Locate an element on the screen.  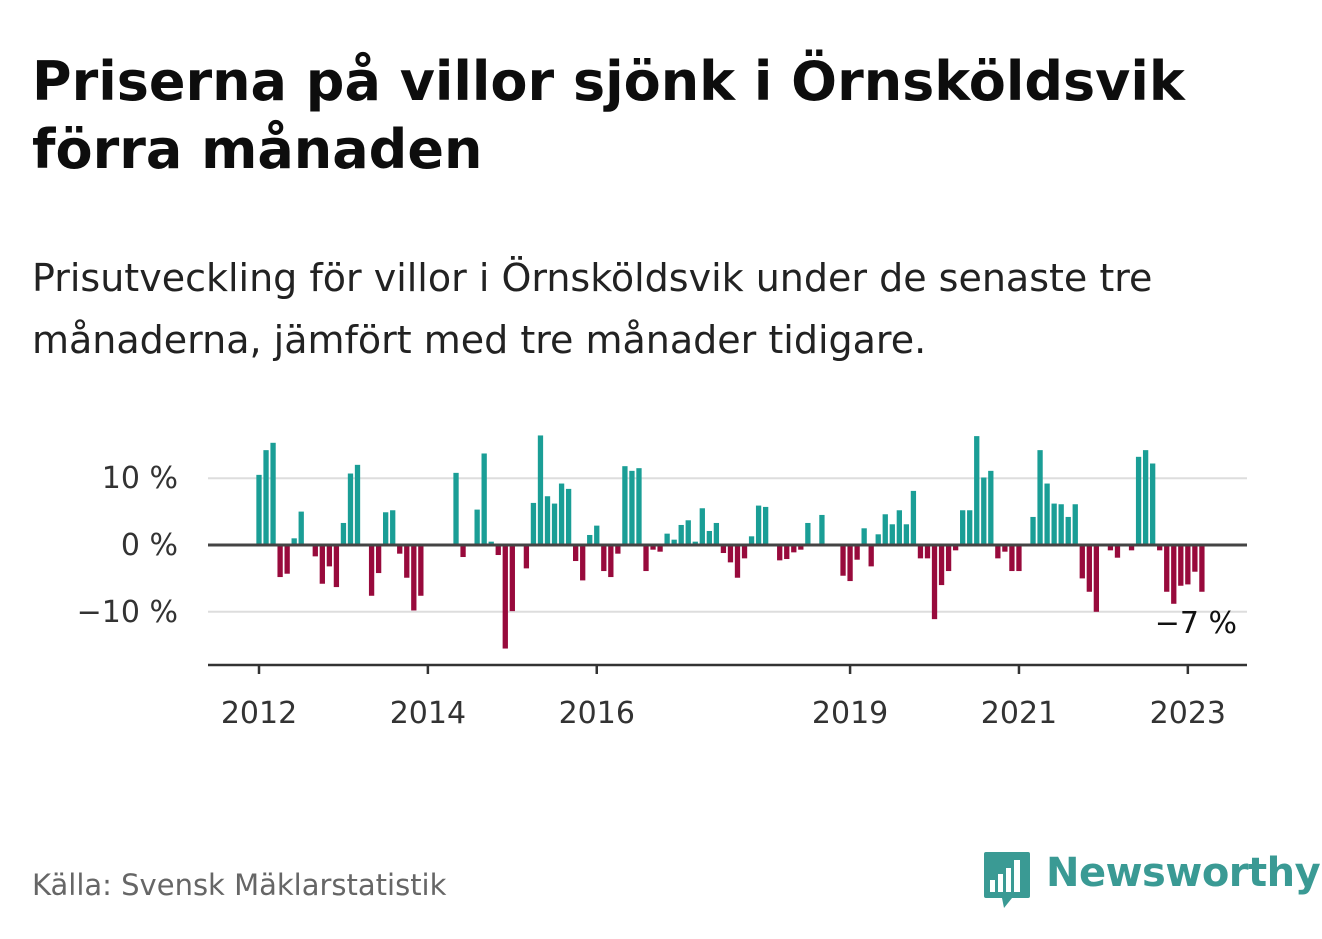
y-tick-label: 0 % is located at coordinates (149, 545).